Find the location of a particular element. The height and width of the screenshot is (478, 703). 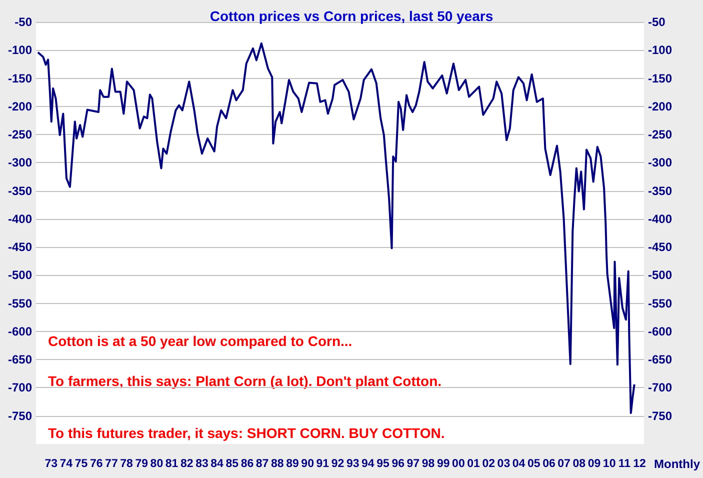

y-tick-label: -200 is located at coordinates (20, 106).